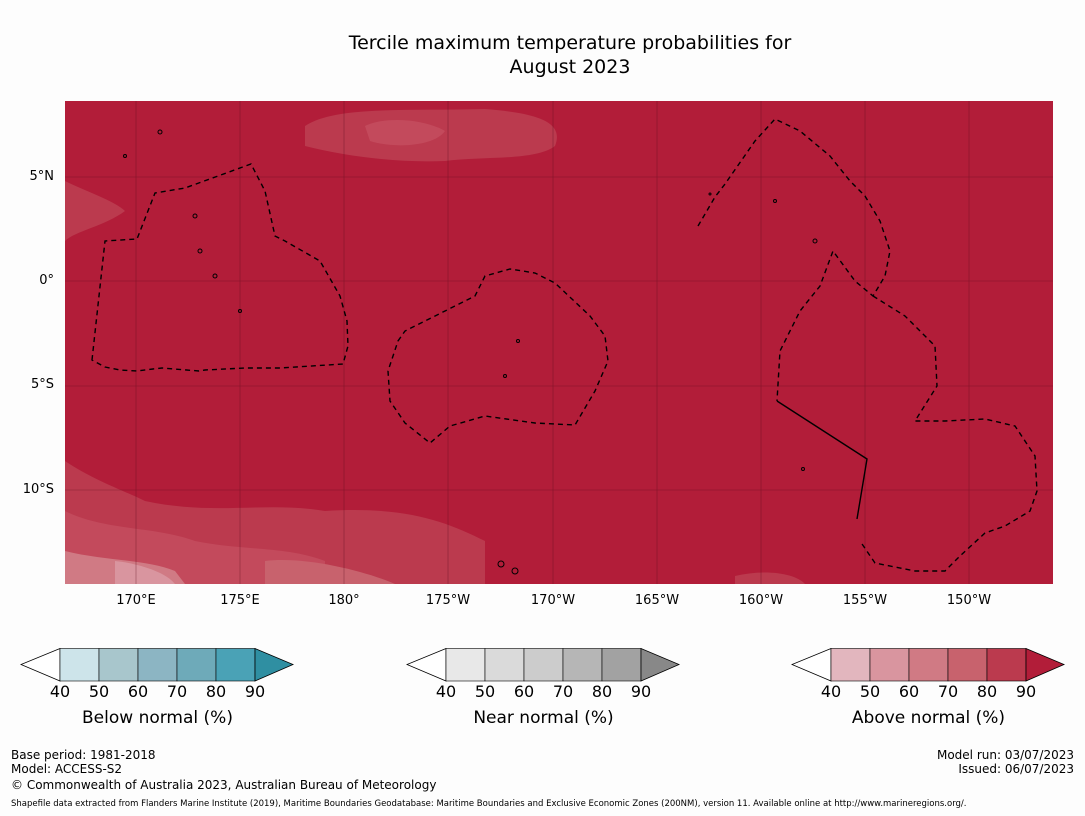 The height and width of the screenshot is (816, 1085). Describe the element at coordinates (553, 600) in the screenshot. I see `lon-label-170w: 170°W` at that location.